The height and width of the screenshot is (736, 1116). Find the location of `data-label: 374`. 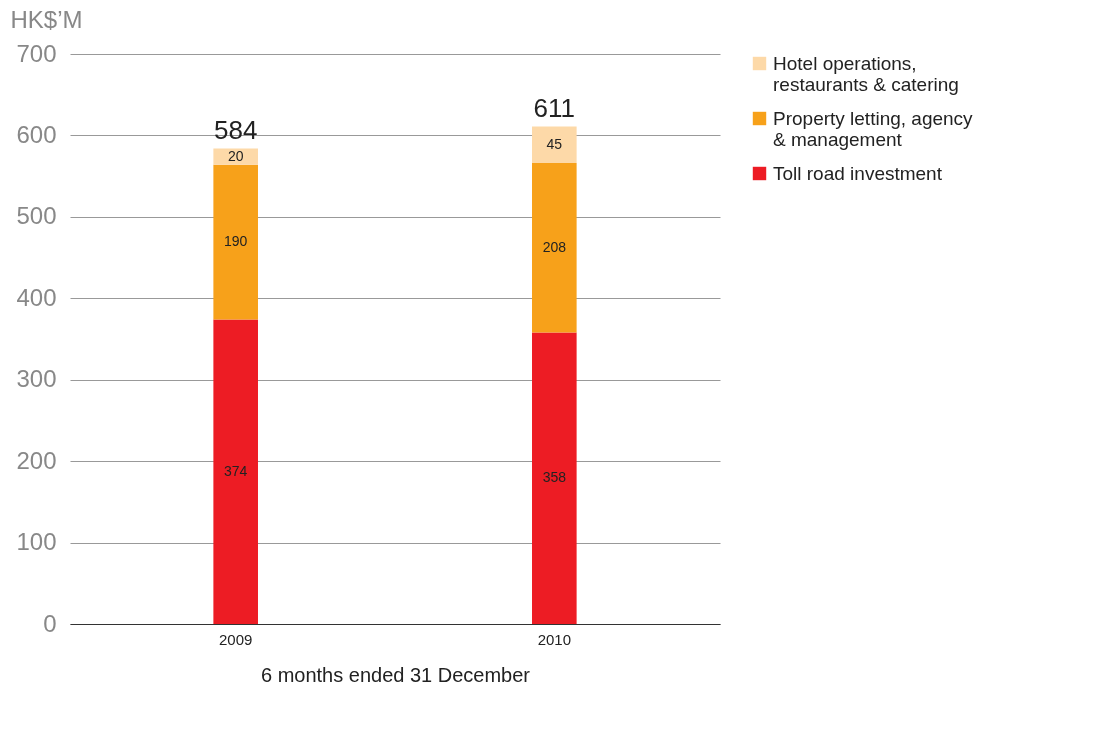

data-label: 374 is located at coordinates (236, 470).